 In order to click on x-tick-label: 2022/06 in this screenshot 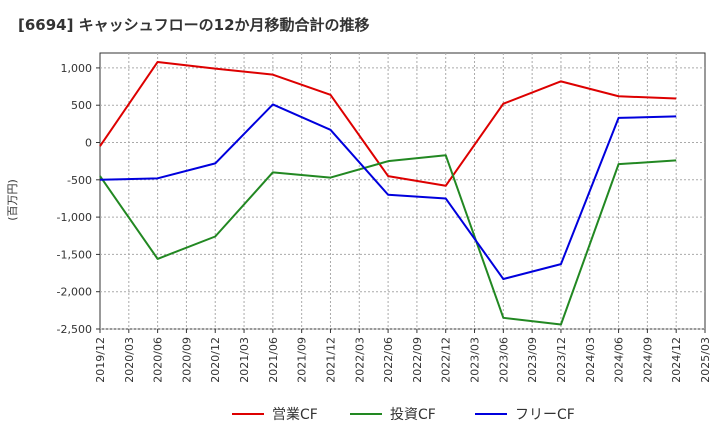, I will do `click(388, 360)`.